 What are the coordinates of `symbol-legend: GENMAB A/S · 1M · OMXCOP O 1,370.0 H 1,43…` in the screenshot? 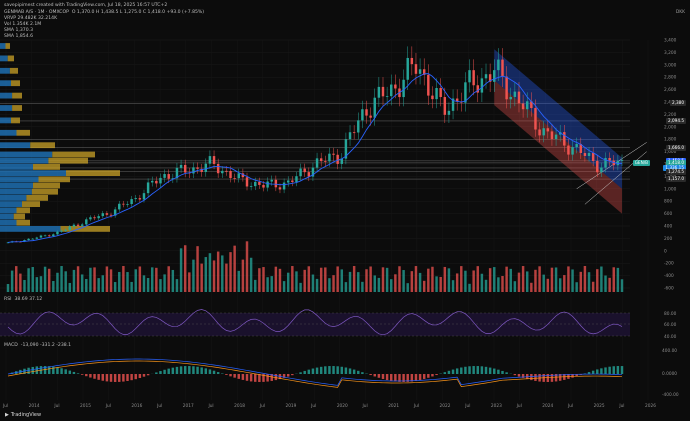 It's located at (105, 13).